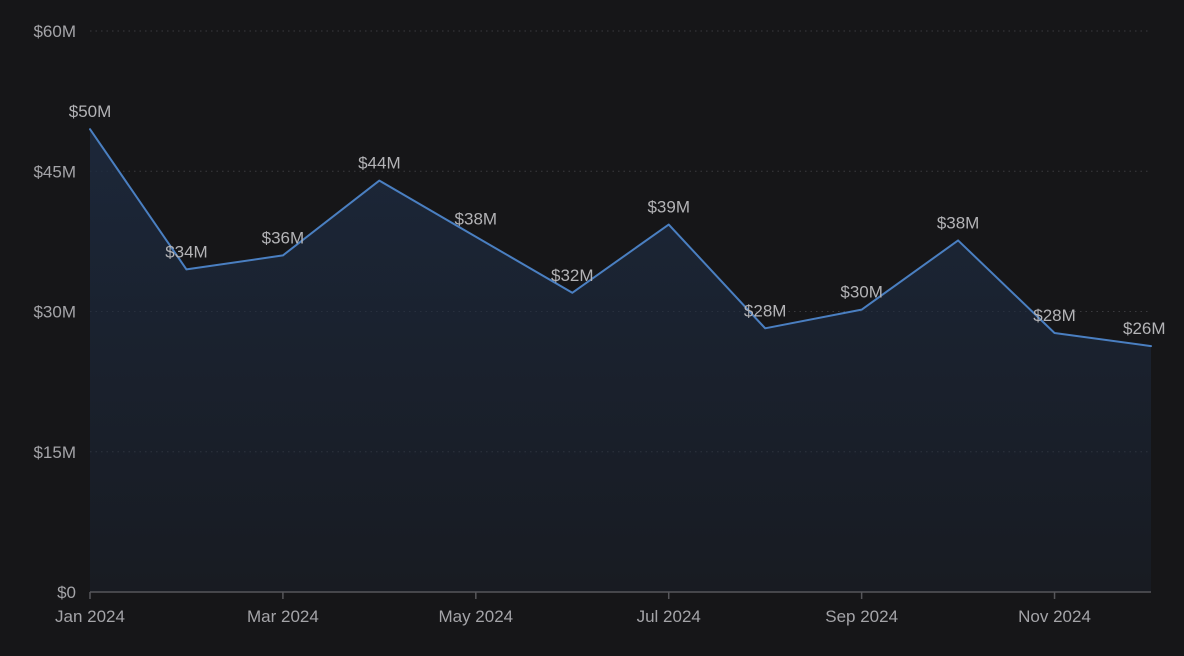  Describe the element at coordinates (283, 616) in the screenshot. I see `x-tick-label: Mar 2024` at that location.